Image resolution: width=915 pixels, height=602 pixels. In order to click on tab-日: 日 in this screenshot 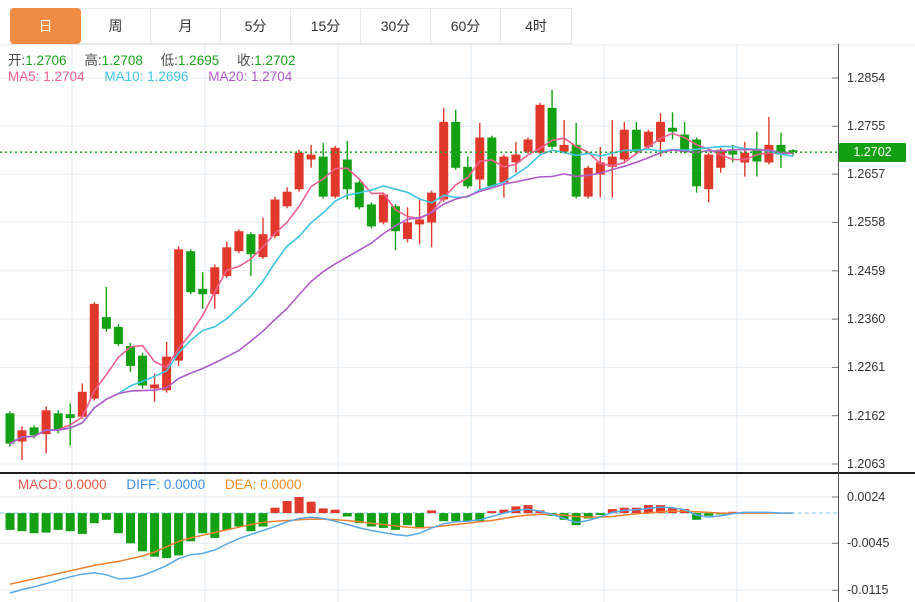, I will do `click(45, 26)`.